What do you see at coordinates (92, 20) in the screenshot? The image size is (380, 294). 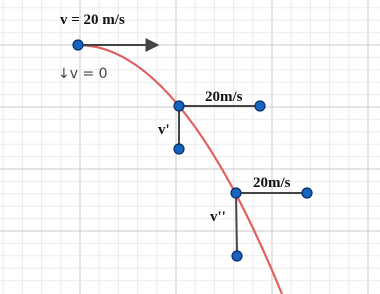 I see `label: v = 20 m/s` at bounding box center [92, 20].